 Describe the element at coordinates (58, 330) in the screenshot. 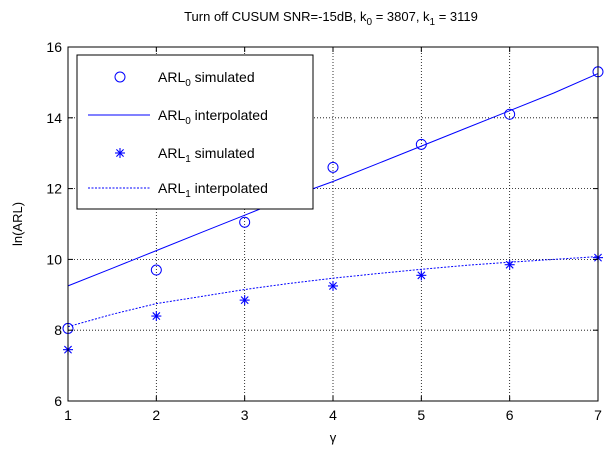

I see `y-tick-label: 8` at that location.